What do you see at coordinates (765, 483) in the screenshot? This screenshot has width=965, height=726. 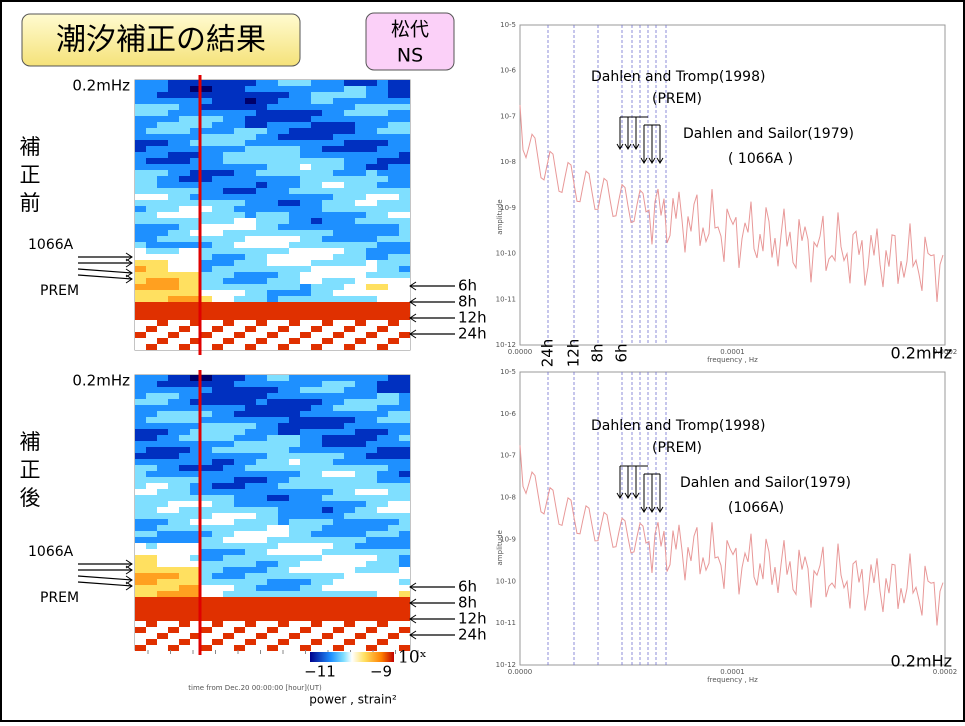 I see `model2: Dahlen and Sailor(1979)` at bounding box center [765, 483].